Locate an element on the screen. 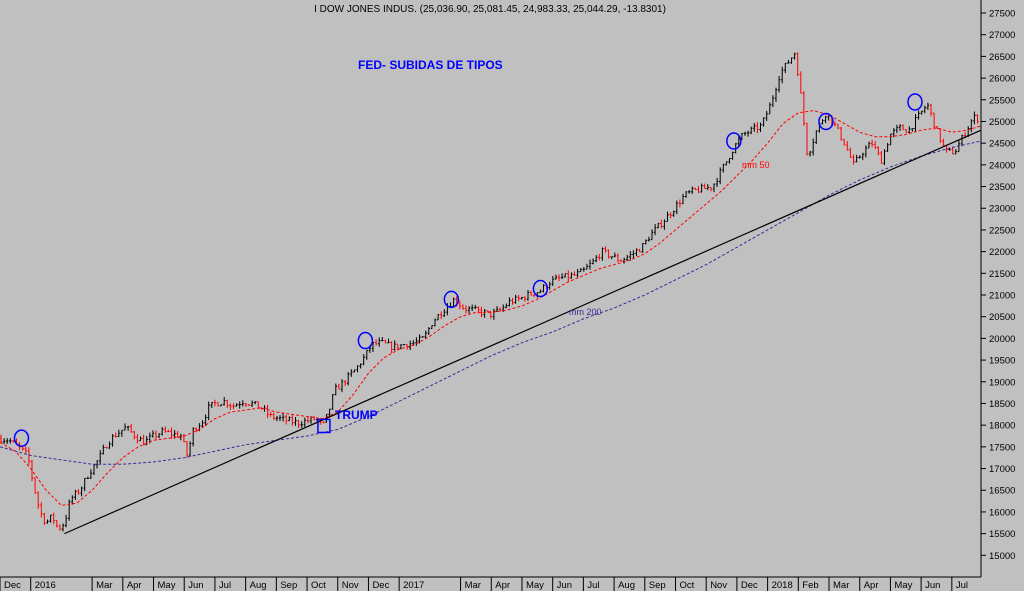 The width and height of the screenshot is (1024, 591). y-tick-label: 26500 is located at coordinates (1002, 57).